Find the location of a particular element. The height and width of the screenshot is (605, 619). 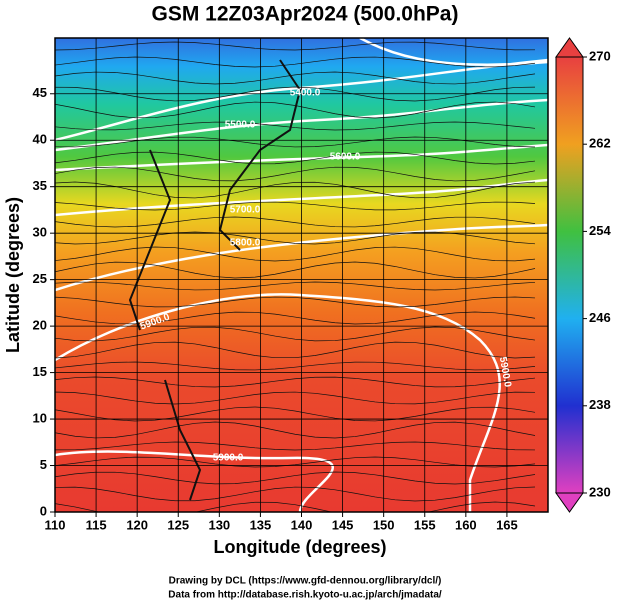

x-tick-label: 115 is located at coordinates (96, 524).